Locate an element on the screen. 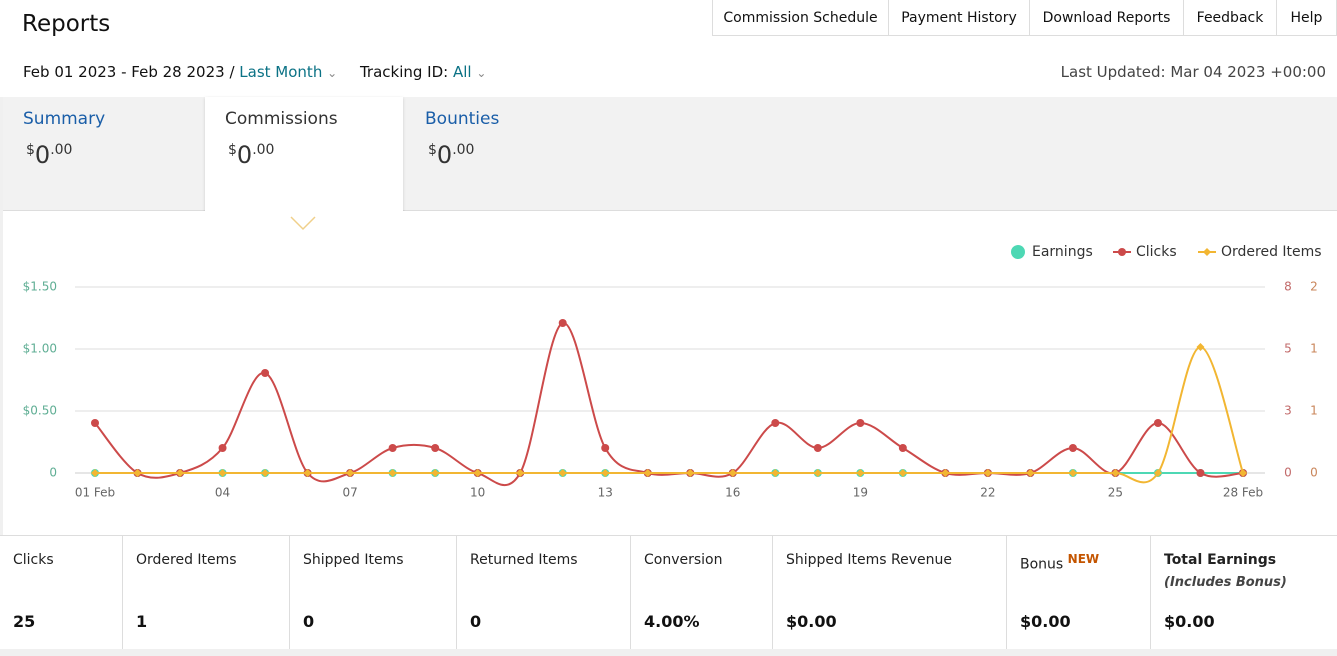  stat-label: Total Earnings is located at coordinates (1220, 560).